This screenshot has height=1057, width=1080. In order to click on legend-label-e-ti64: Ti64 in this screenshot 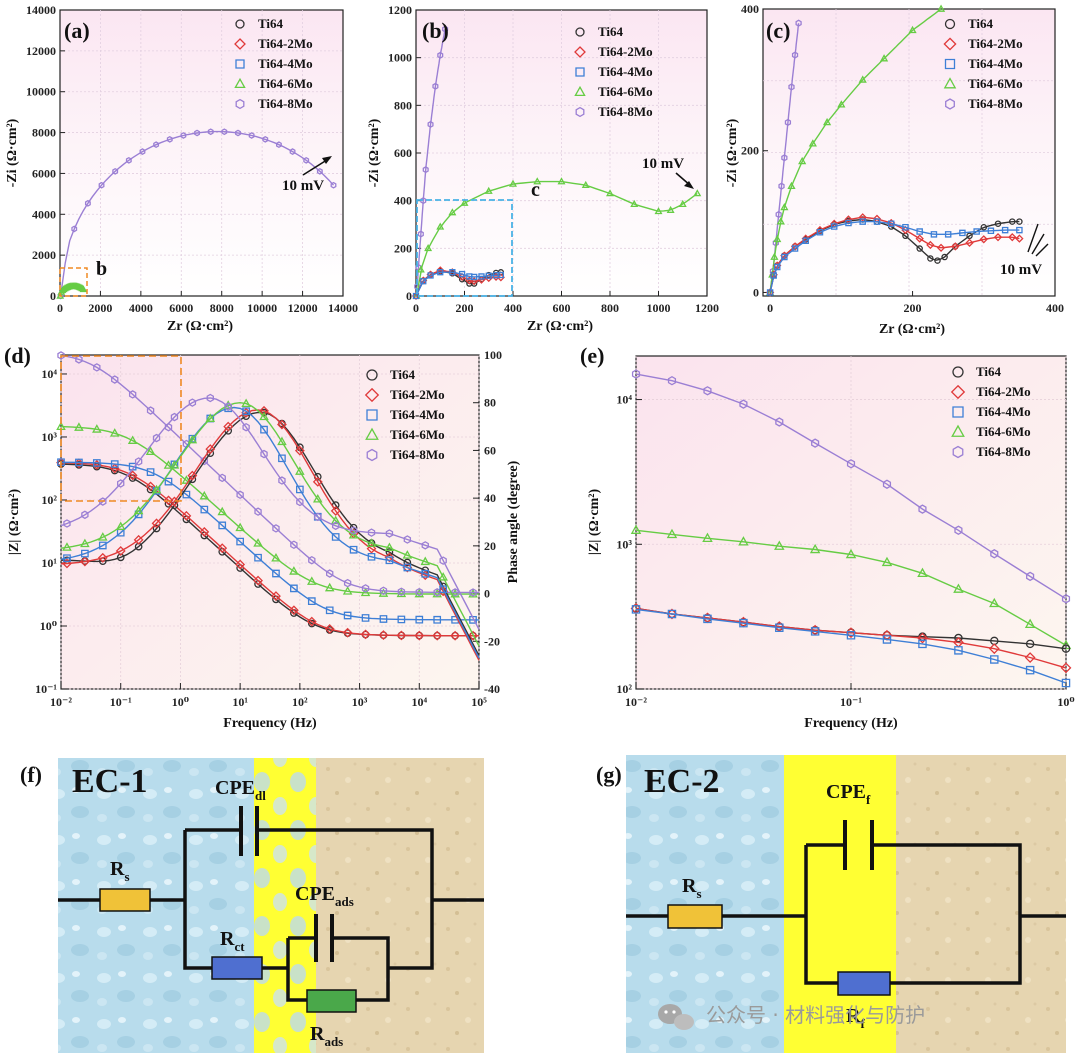, I will do `click(989, 371)`.